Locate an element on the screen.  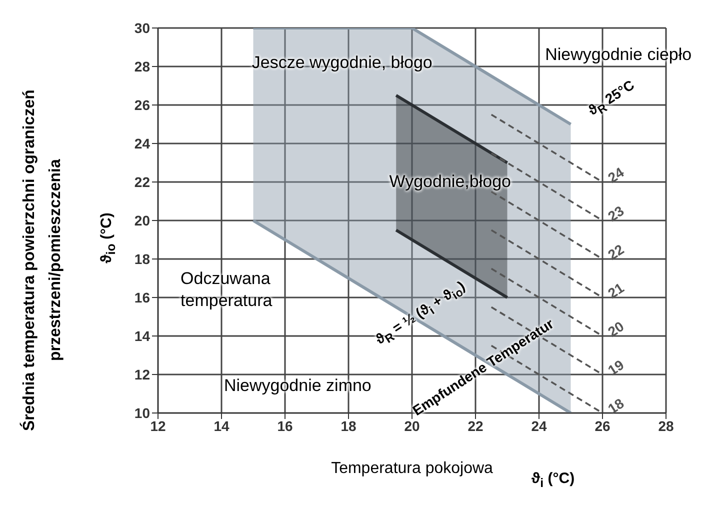
y-tick-label: 16 is located at coordinates (142, 297).